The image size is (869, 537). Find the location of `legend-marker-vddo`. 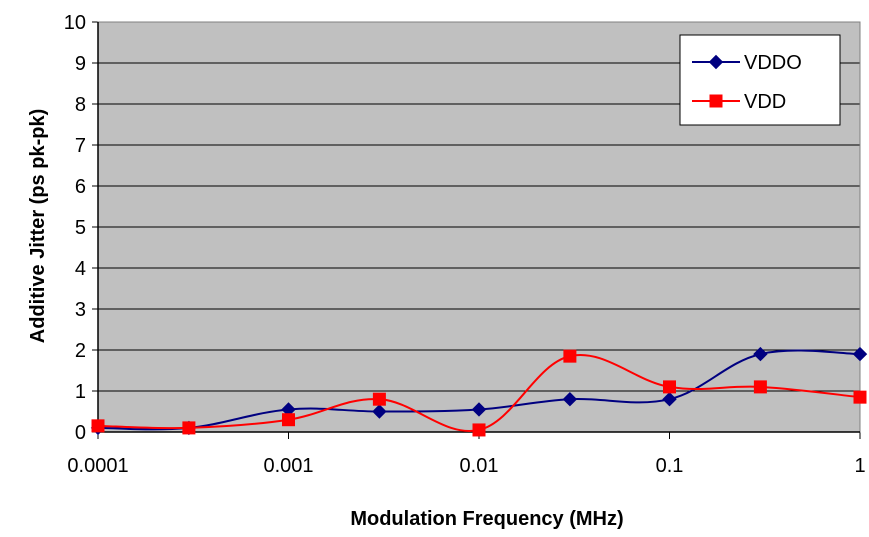

legend-marker-vddo is located at coordinates (716, 62).